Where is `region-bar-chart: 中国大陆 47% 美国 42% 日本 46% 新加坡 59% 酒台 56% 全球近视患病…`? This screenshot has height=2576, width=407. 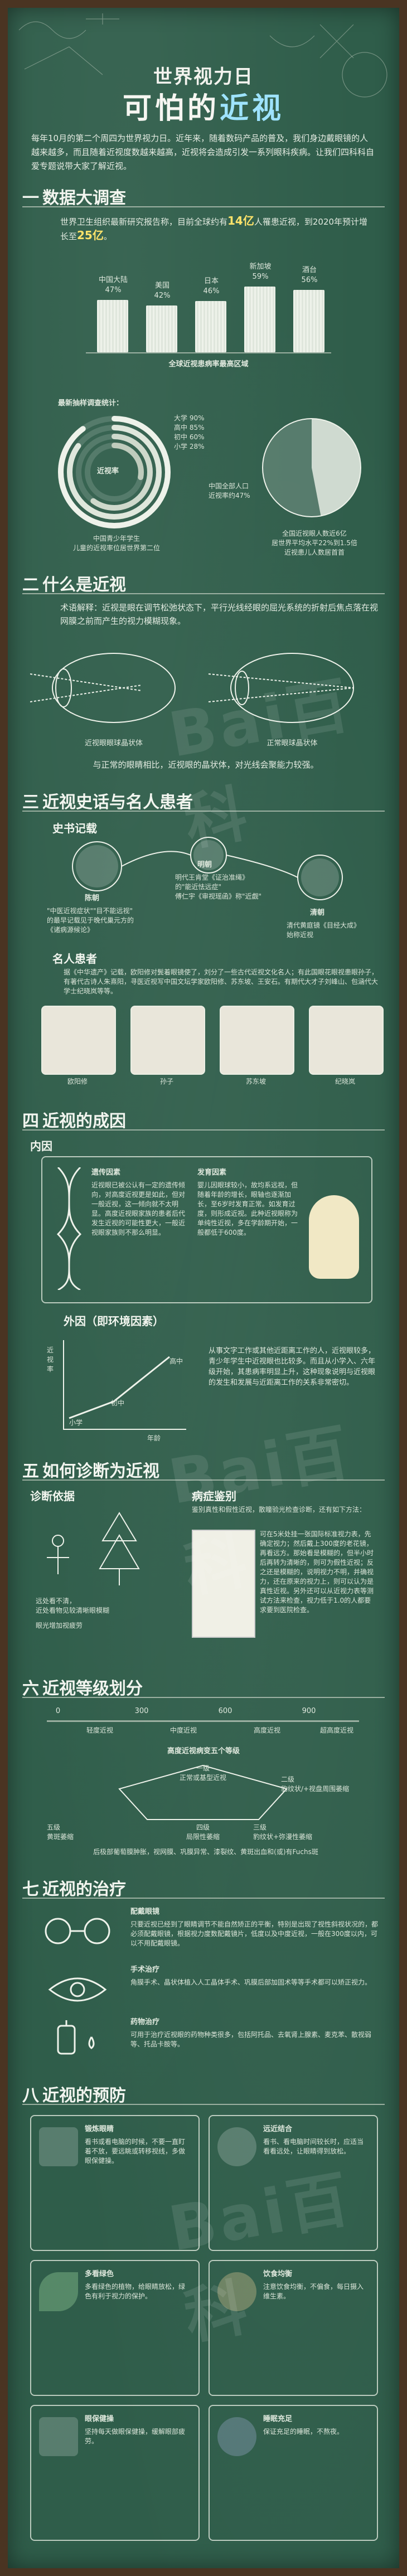
region-bar-chart: 中国大陆 47% 美国 42% 日本 46% 新加坡 59% 酒台 56% 全球近视患病… is located at coordinates (208, 317).